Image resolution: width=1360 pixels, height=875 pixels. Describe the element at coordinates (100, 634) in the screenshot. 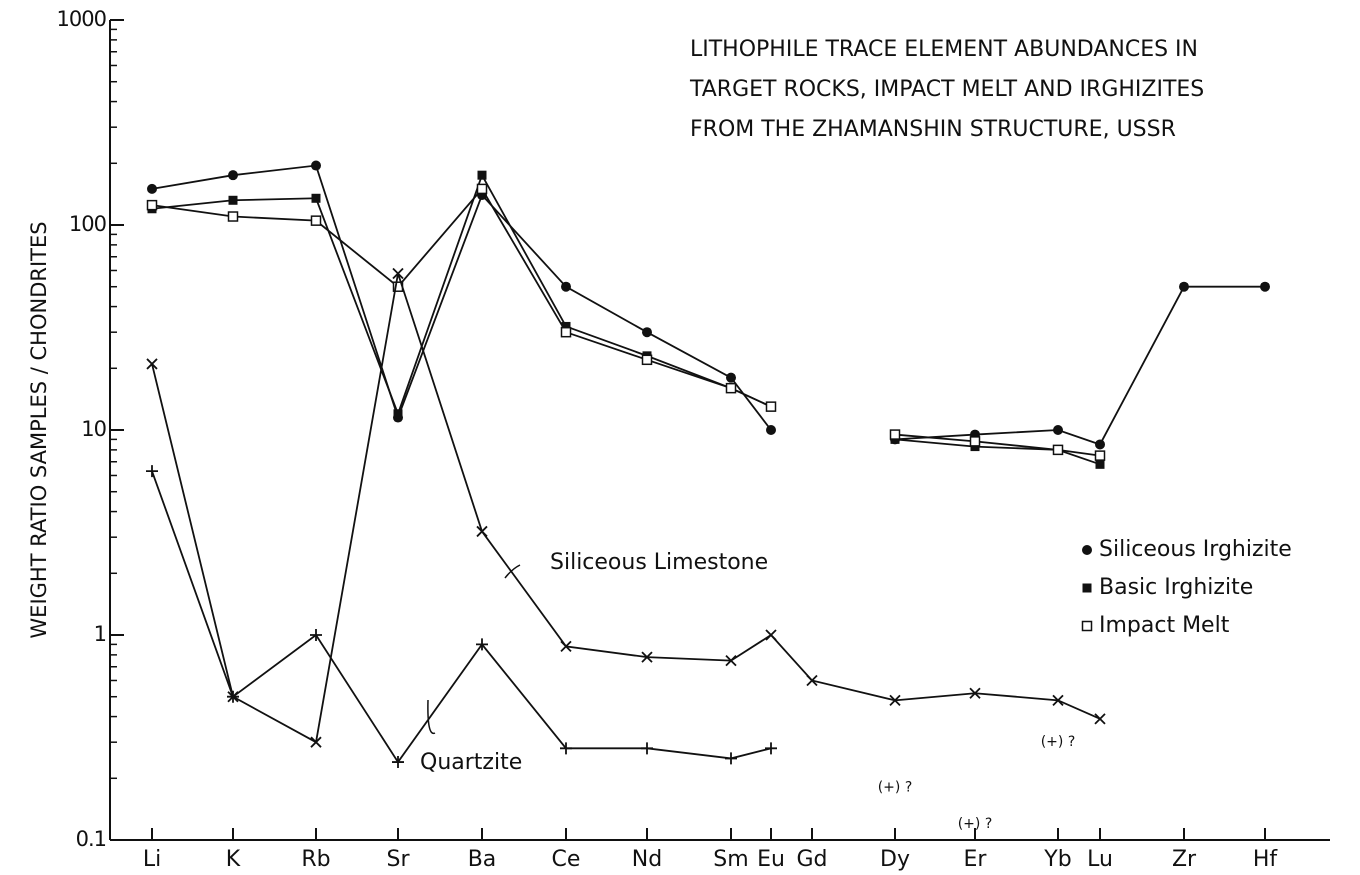

I see `y-tick-label: 1` at that location.